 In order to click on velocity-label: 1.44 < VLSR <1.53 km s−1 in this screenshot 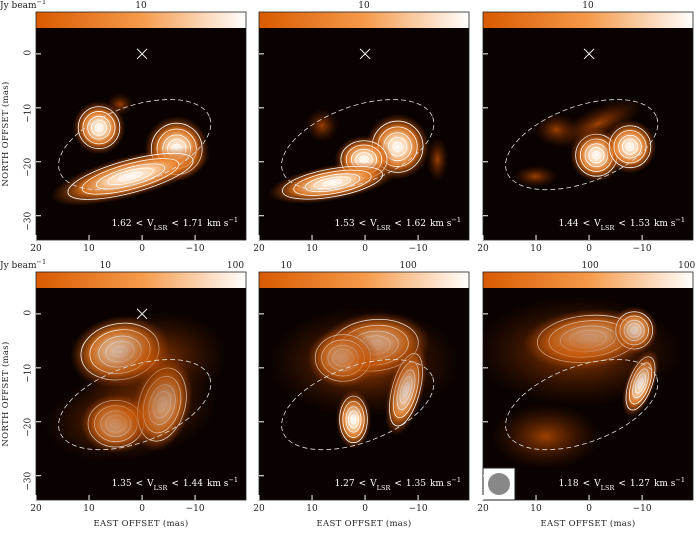, I will do `click(622, 224)`.